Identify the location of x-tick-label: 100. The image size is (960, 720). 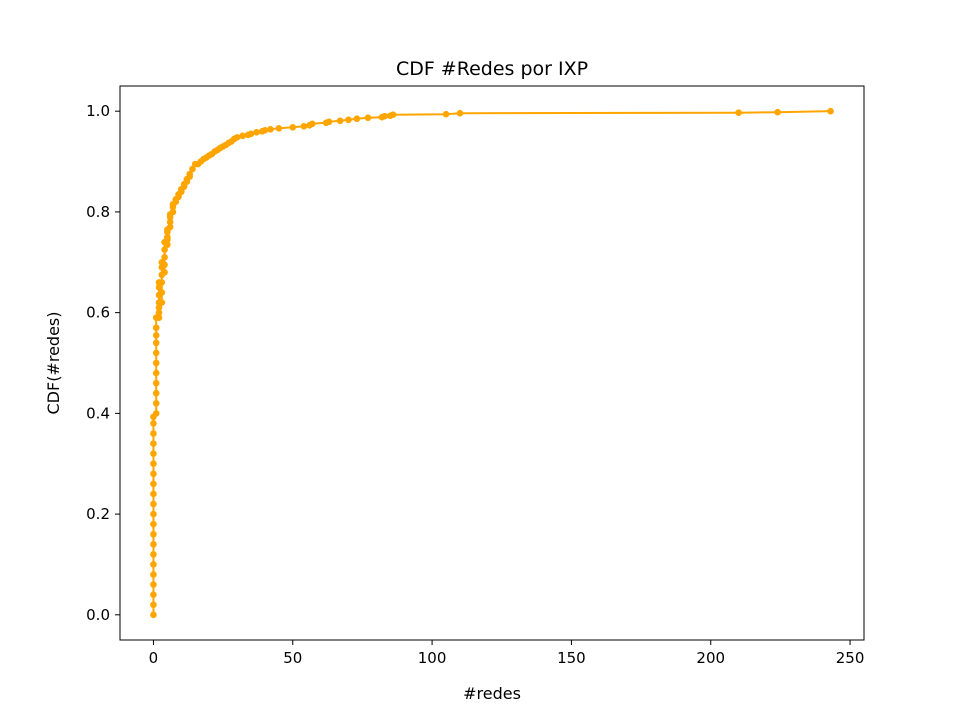
(432, 658).